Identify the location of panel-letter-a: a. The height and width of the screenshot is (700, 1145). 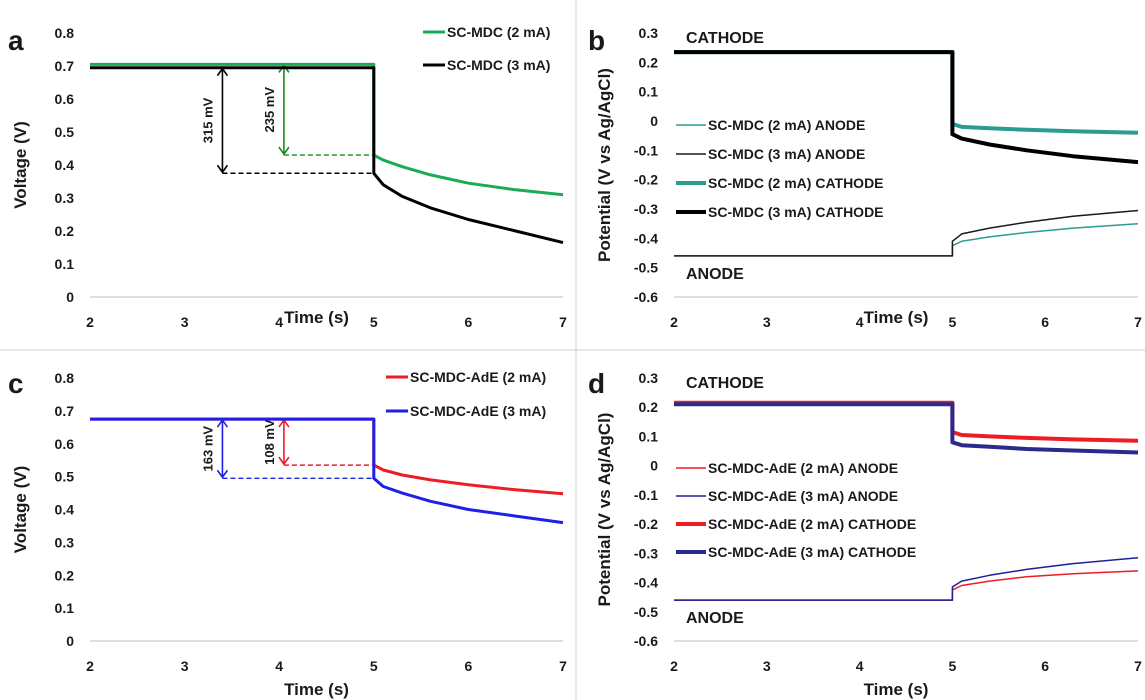
(16, 40).